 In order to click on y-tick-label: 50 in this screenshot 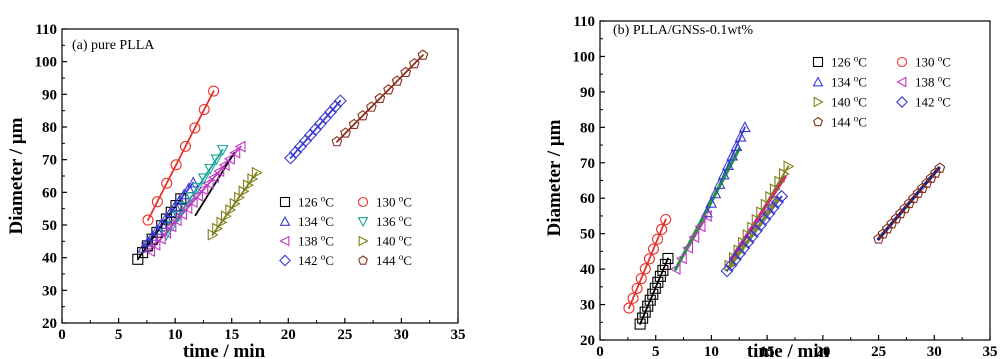, I will do `click(587, 235)`.